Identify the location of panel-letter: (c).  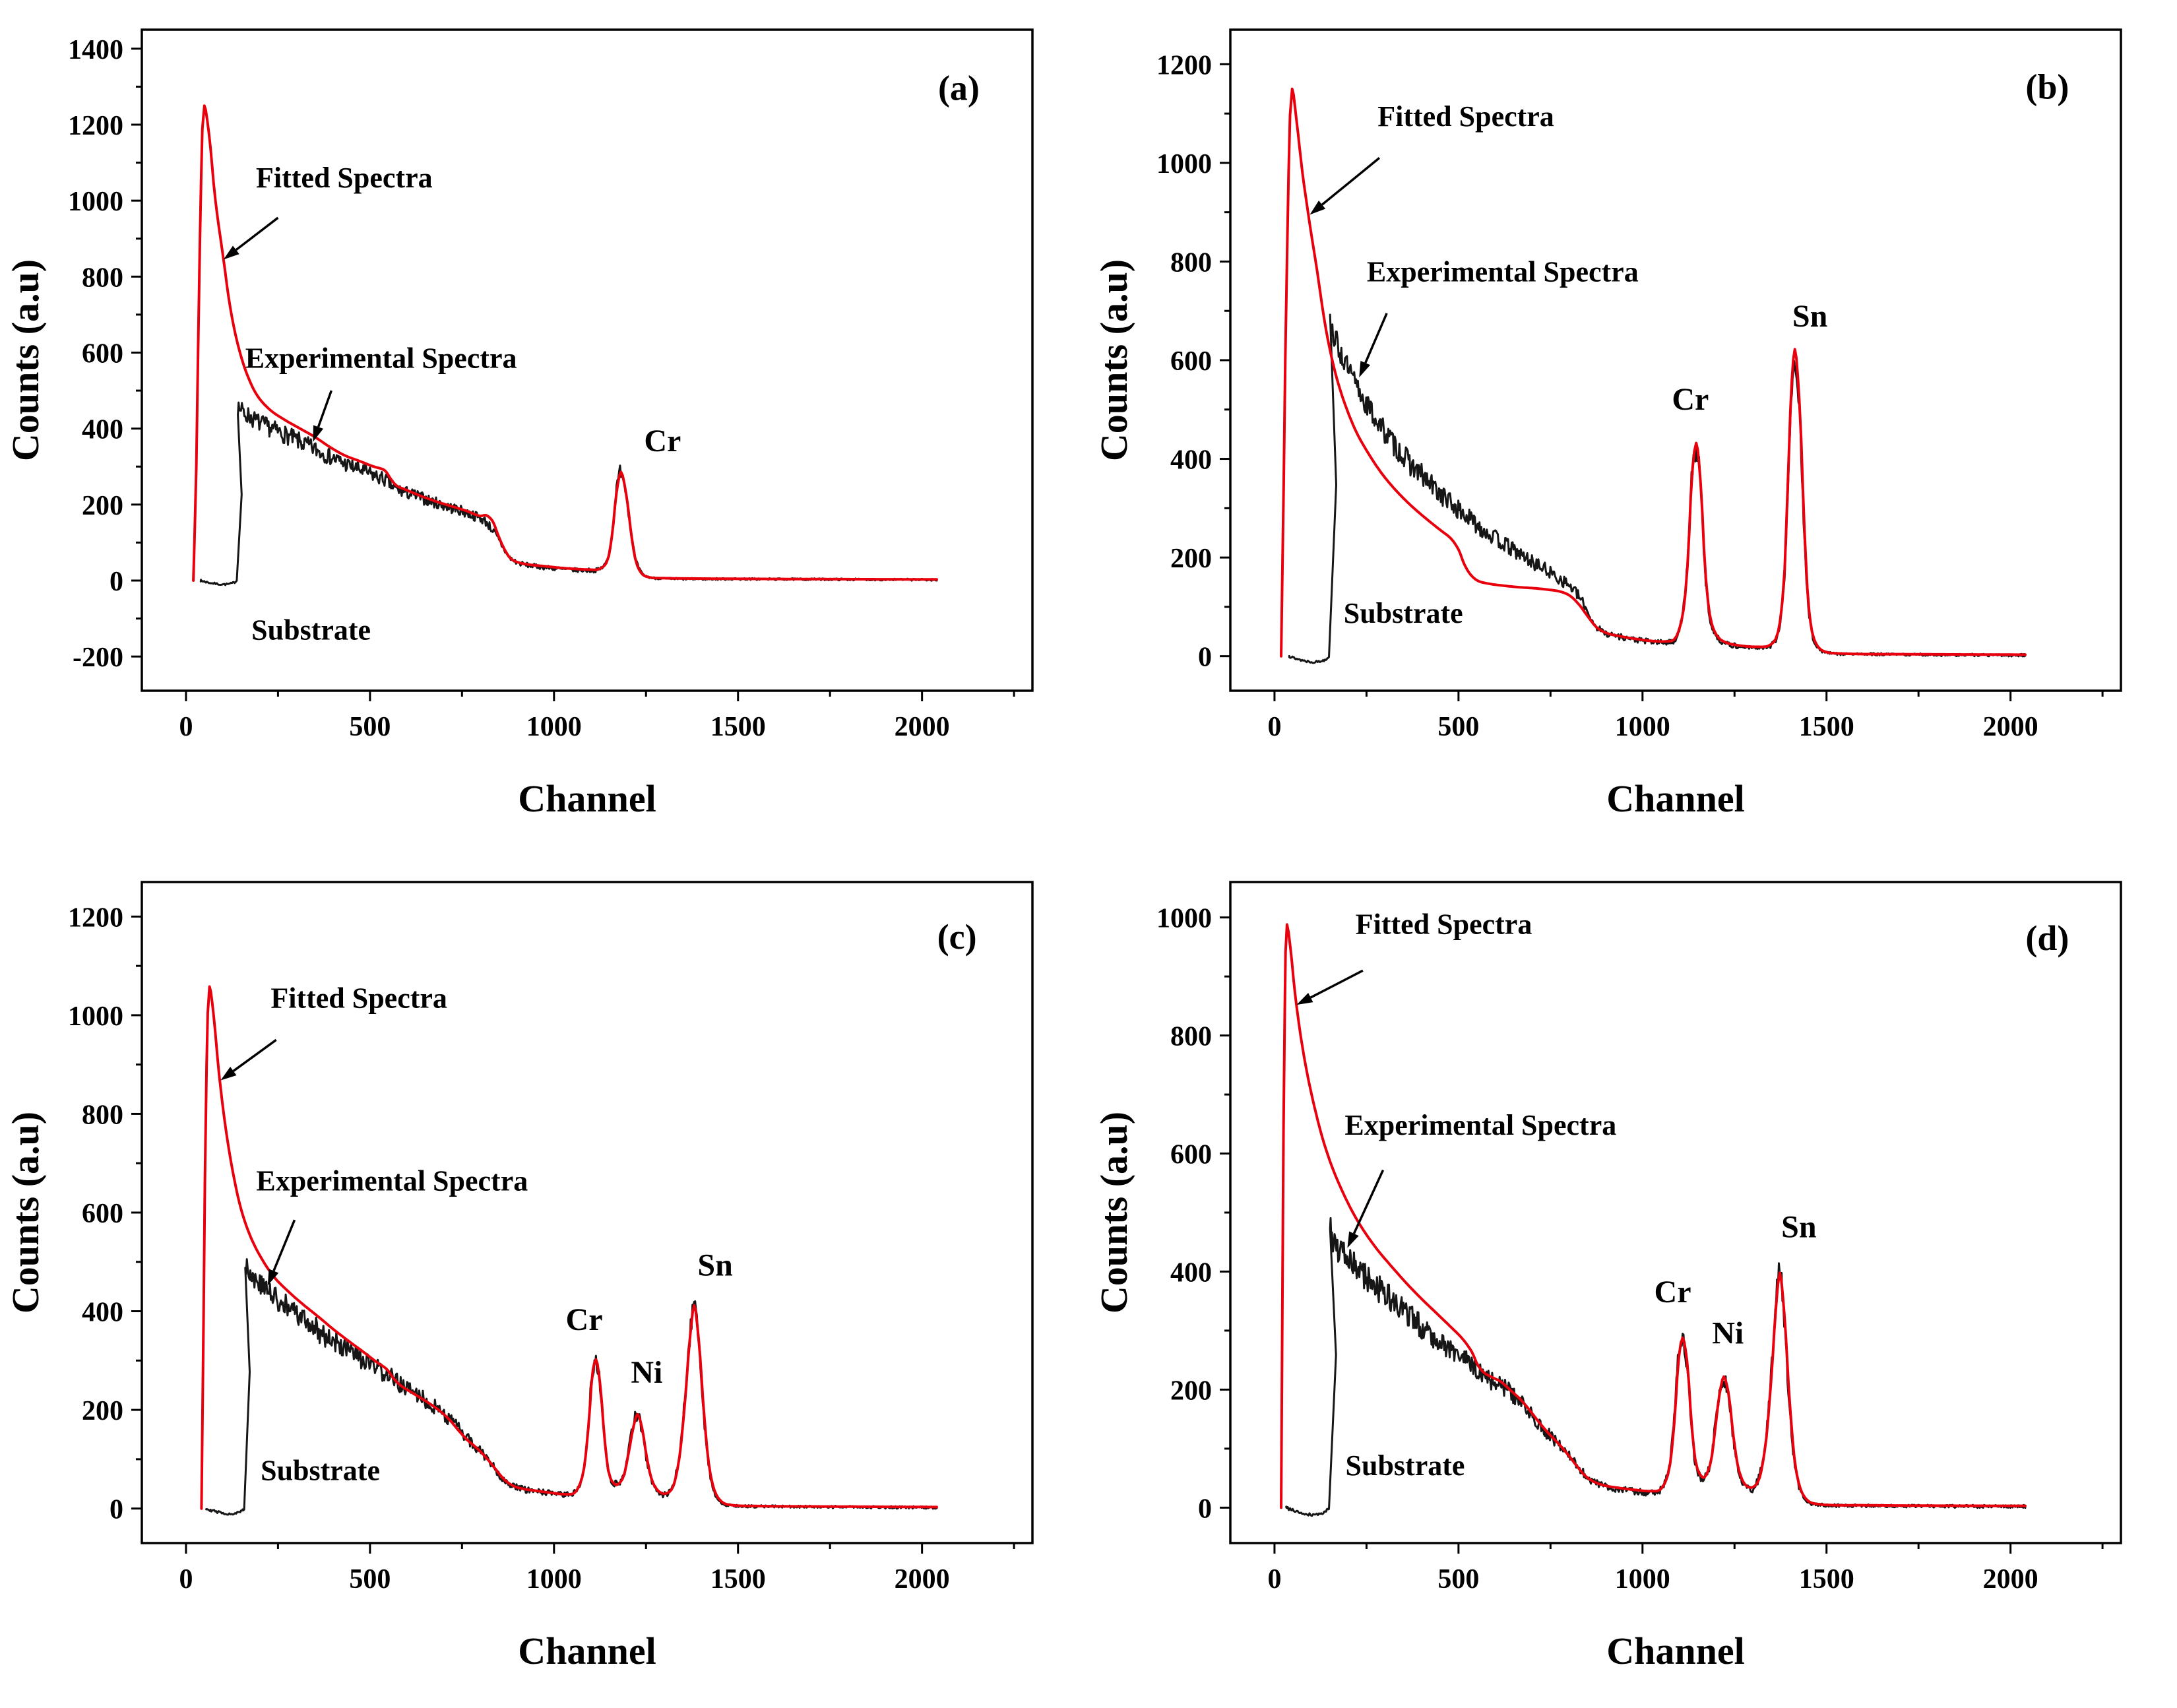
(957, 937).